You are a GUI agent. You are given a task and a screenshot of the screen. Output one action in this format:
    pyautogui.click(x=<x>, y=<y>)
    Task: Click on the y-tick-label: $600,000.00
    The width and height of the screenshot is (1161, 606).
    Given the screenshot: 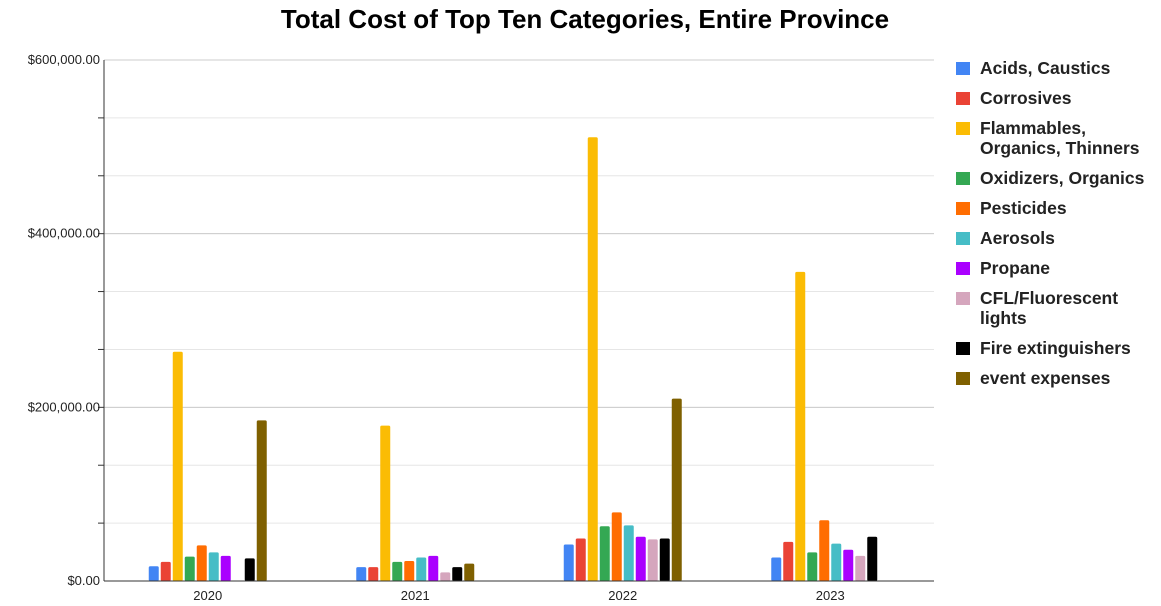 What is the action you would take?
    pyautogui.click(x=64, y=59)
    